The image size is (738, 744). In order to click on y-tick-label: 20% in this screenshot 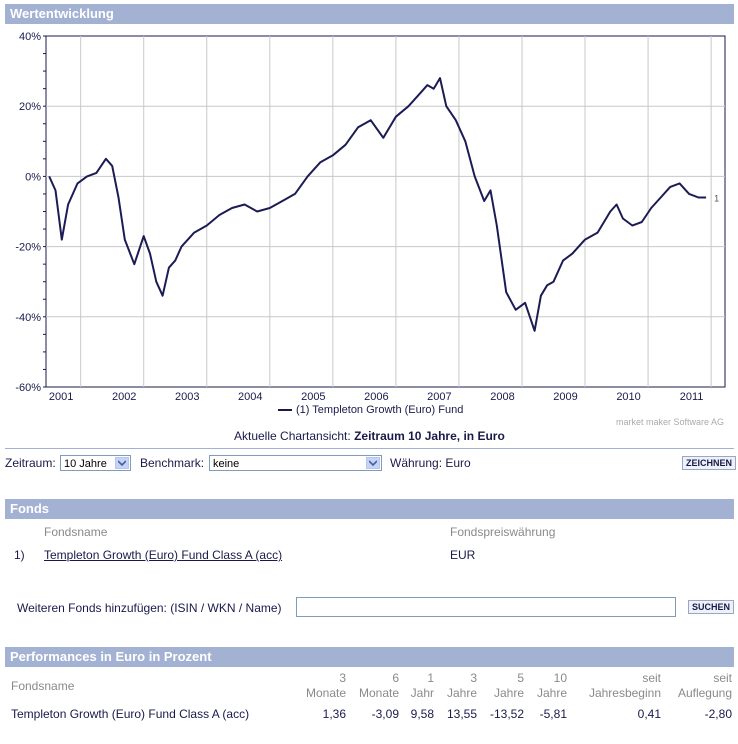, I will do `click(30, 107)`.